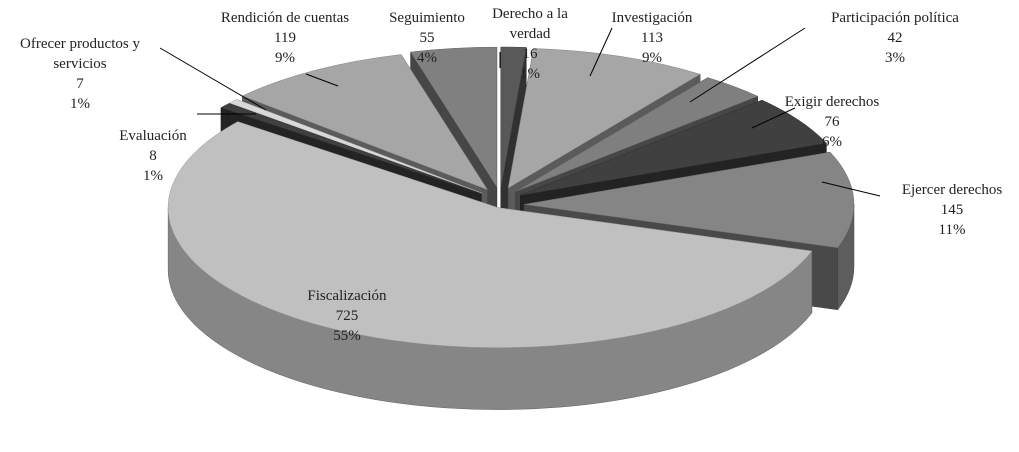  I want to click on label-count: 55, so click(427, 38).